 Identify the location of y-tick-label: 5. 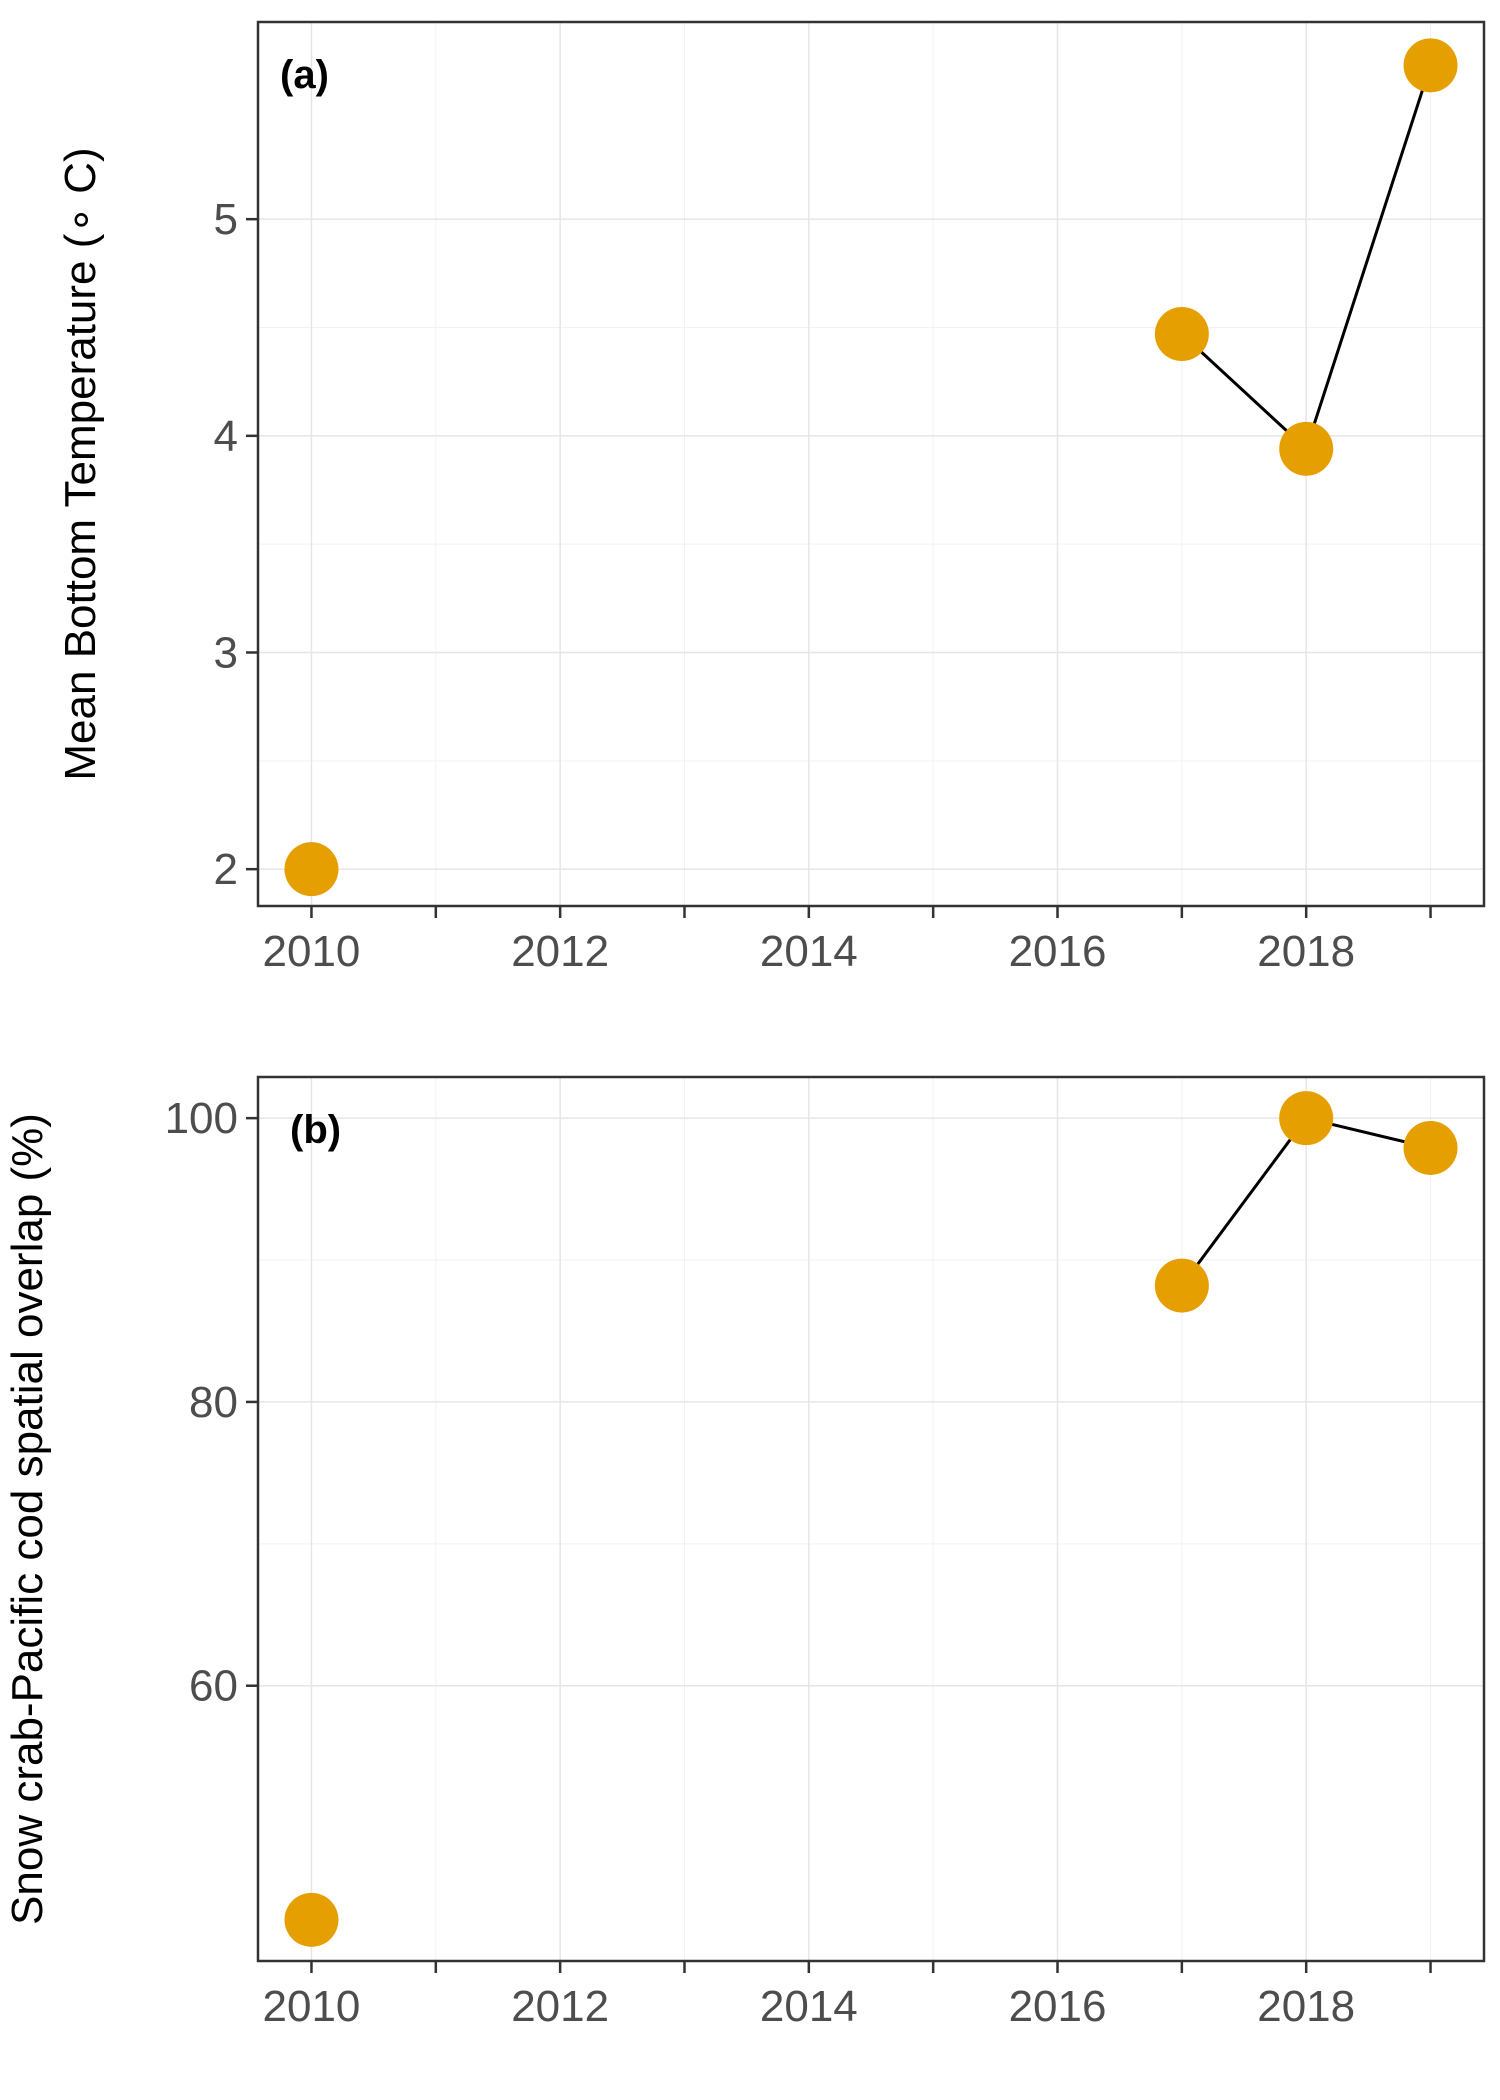
(226, 219).